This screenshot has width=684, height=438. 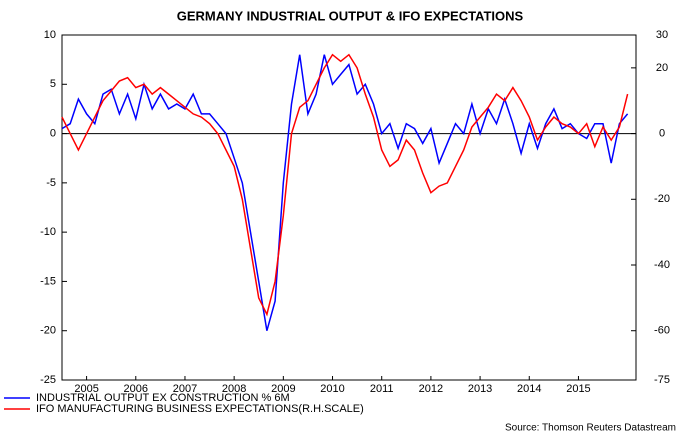 I want to click on x-tick-label: 2011, so click(x=382, y=389).